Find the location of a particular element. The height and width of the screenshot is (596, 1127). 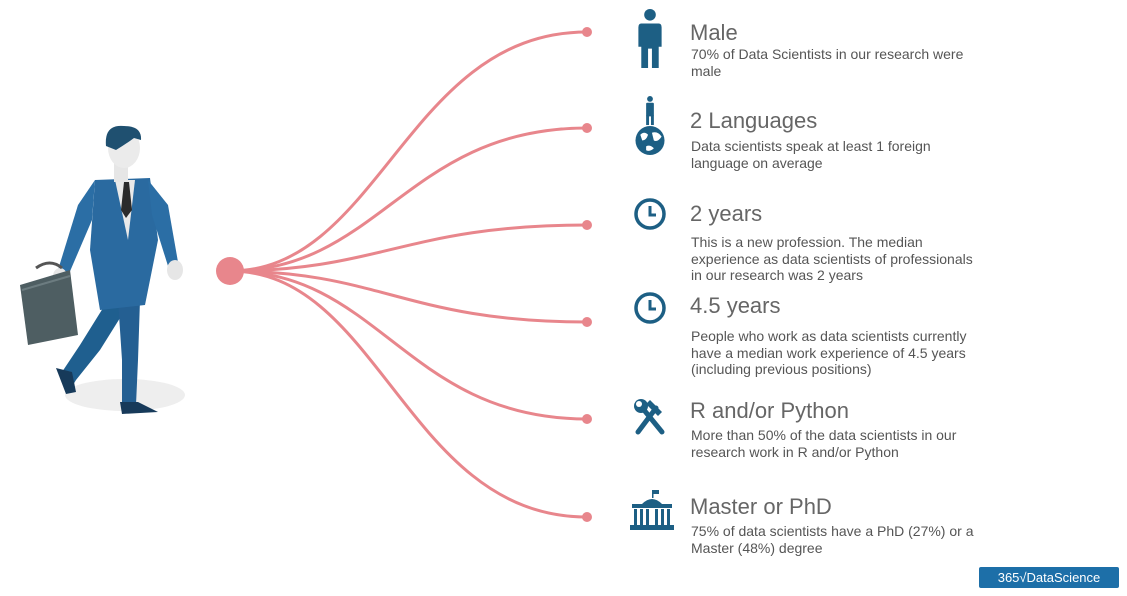

fact-title: 2 years is located at coordinates (726, 213).